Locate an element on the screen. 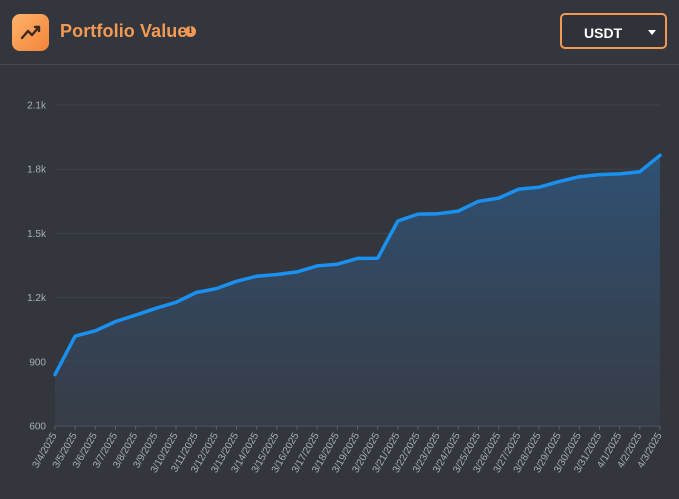 Image resolution: width=679 pixels, height=499 pixels. chevron-down-icon is located at coordinates (652, 32).